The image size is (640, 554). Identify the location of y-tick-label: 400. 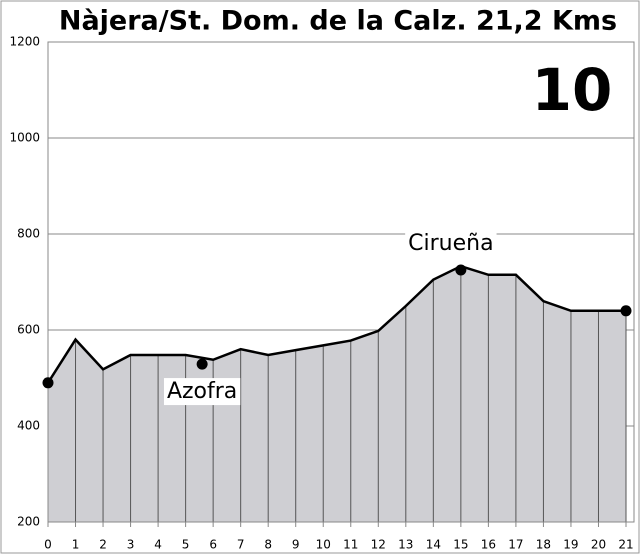
(28, 426).